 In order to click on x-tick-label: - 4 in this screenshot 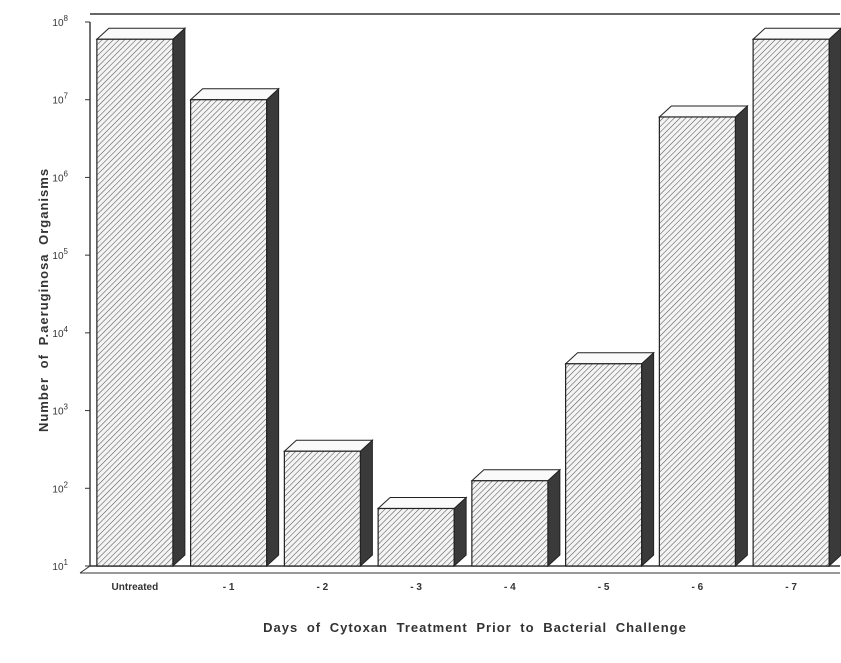, I will do `click(510, 587)`.